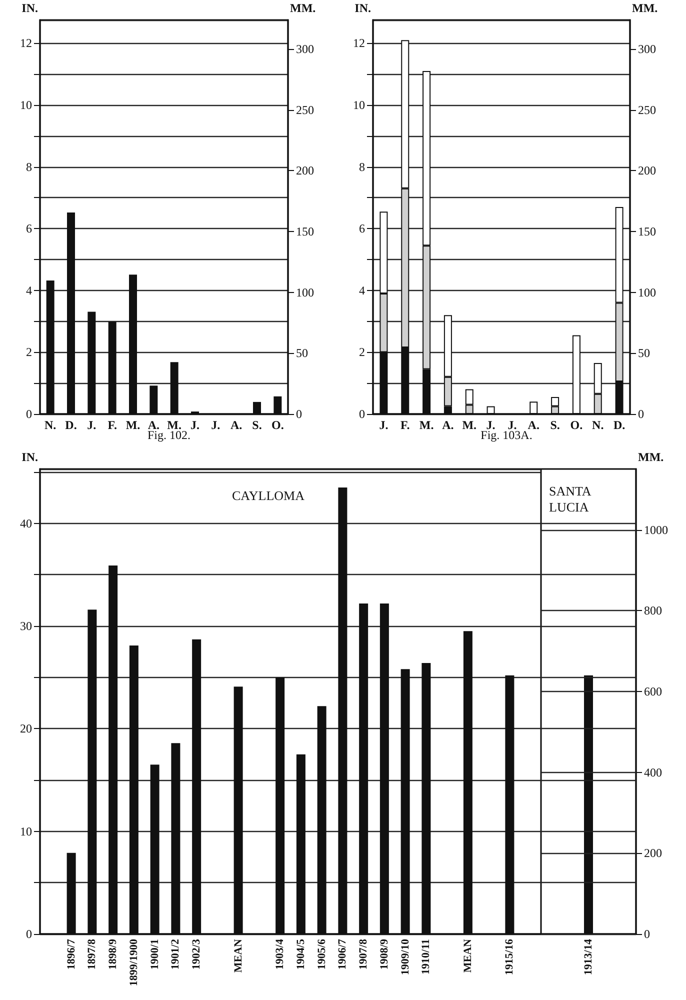  Describe the element at coordinates (305, 171) in the screenshot. I see `y2-tick-label: 200` at that location.